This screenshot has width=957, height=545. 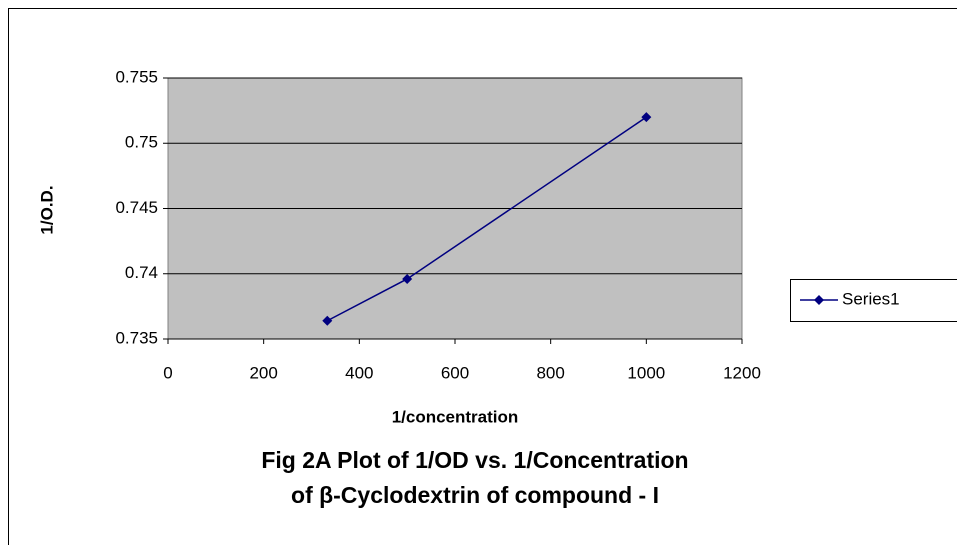 What do you see at coordinates (646, 372) in the screenshot?
I see `x-tick-label: 1000` at bounding box center [646, 372].